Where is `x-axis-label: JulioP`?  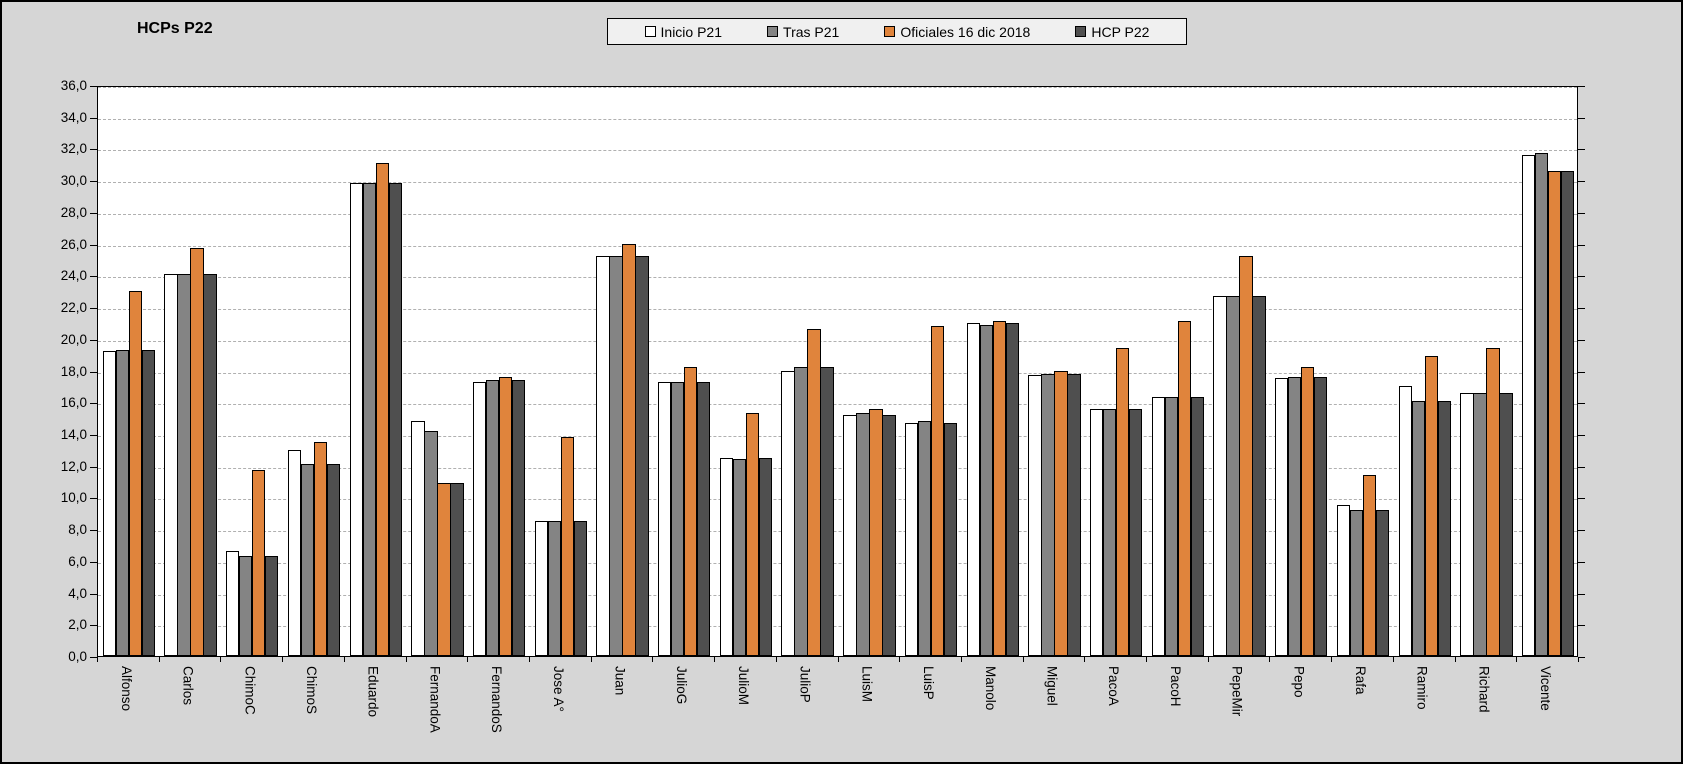 x-axis-label: JulioP is located at coordinates (805, 684).